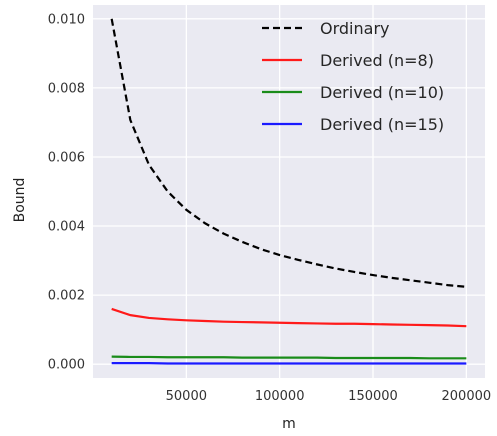 Image resolution: width=497 pixels, height=436 pixels. What do you see at coordinates (20, 200) in the screenshot?
I see `y-axis-label: Bound` at bounding box center [20, 200].